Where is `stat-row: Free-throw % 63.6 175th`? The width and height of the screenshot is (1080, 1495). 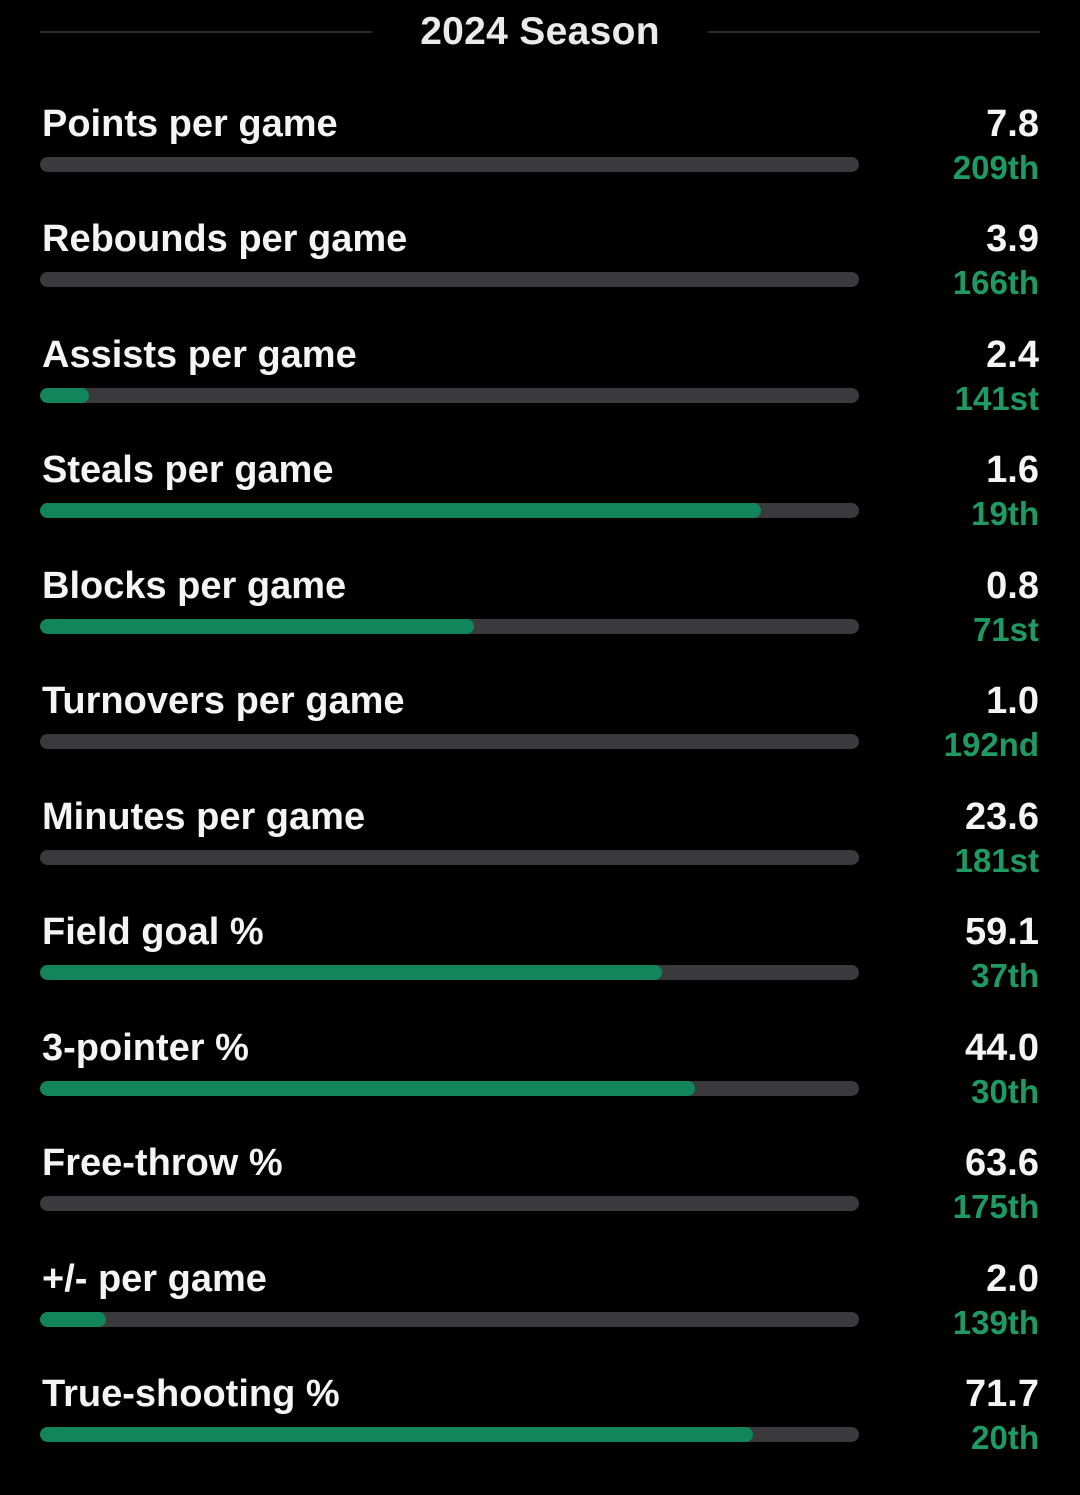
stat-row: Free-throw % 63.6 175th is located at coordinates (540, 1198).